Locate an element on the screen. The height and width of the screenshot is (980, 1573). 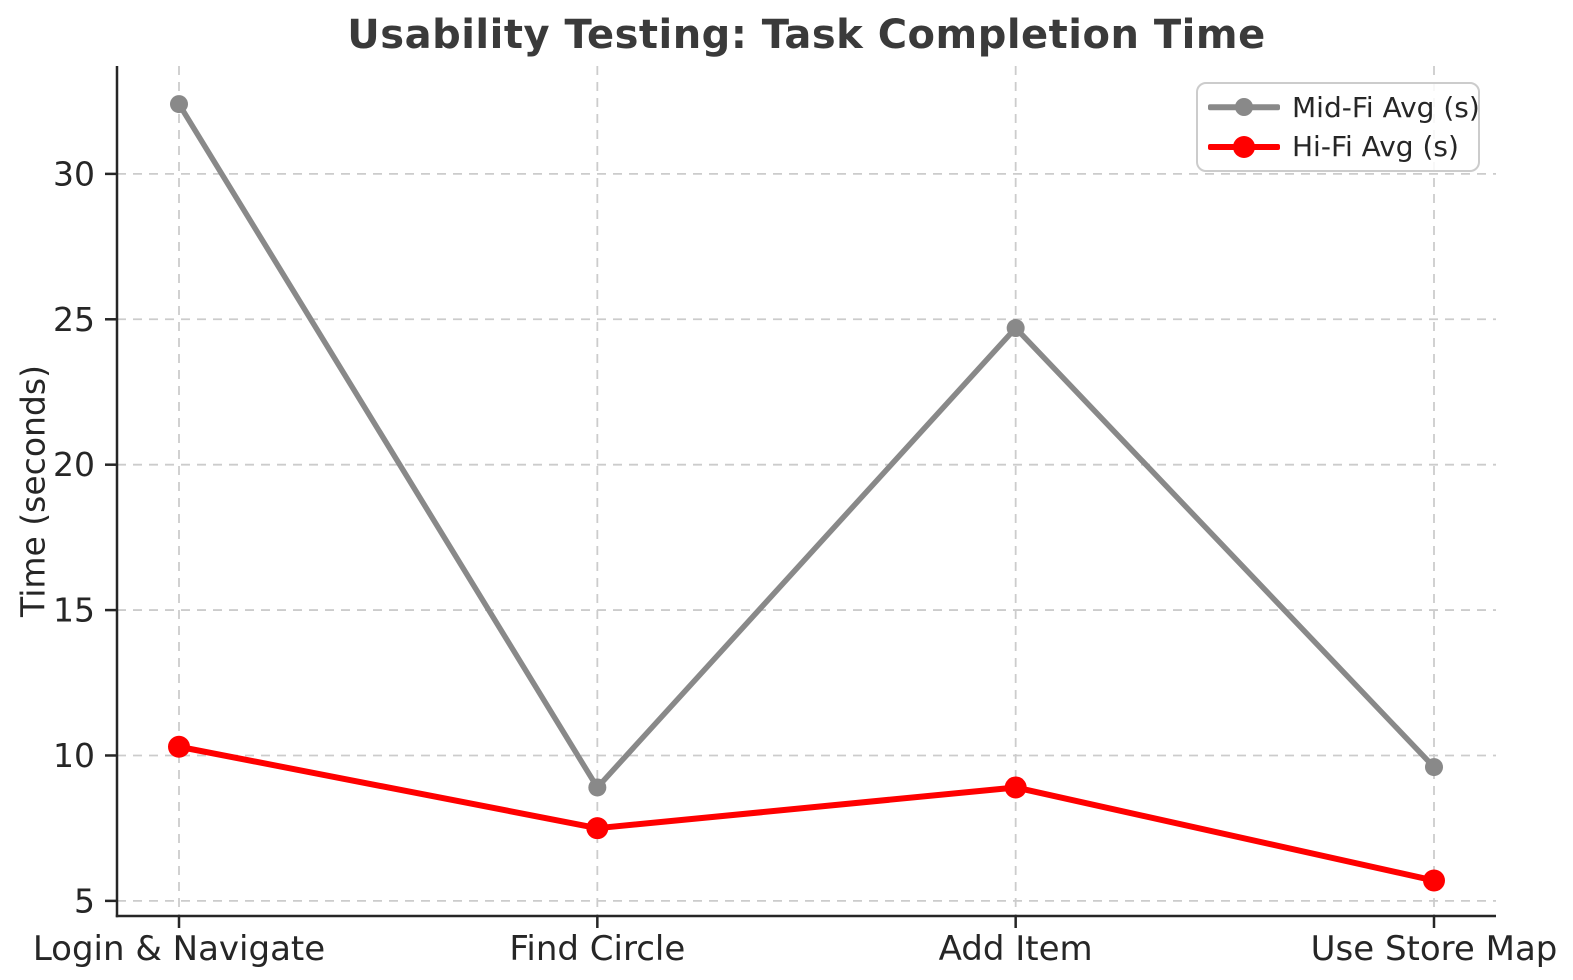
x-tick-label: Add Item is located at coordinates (1016, 949).